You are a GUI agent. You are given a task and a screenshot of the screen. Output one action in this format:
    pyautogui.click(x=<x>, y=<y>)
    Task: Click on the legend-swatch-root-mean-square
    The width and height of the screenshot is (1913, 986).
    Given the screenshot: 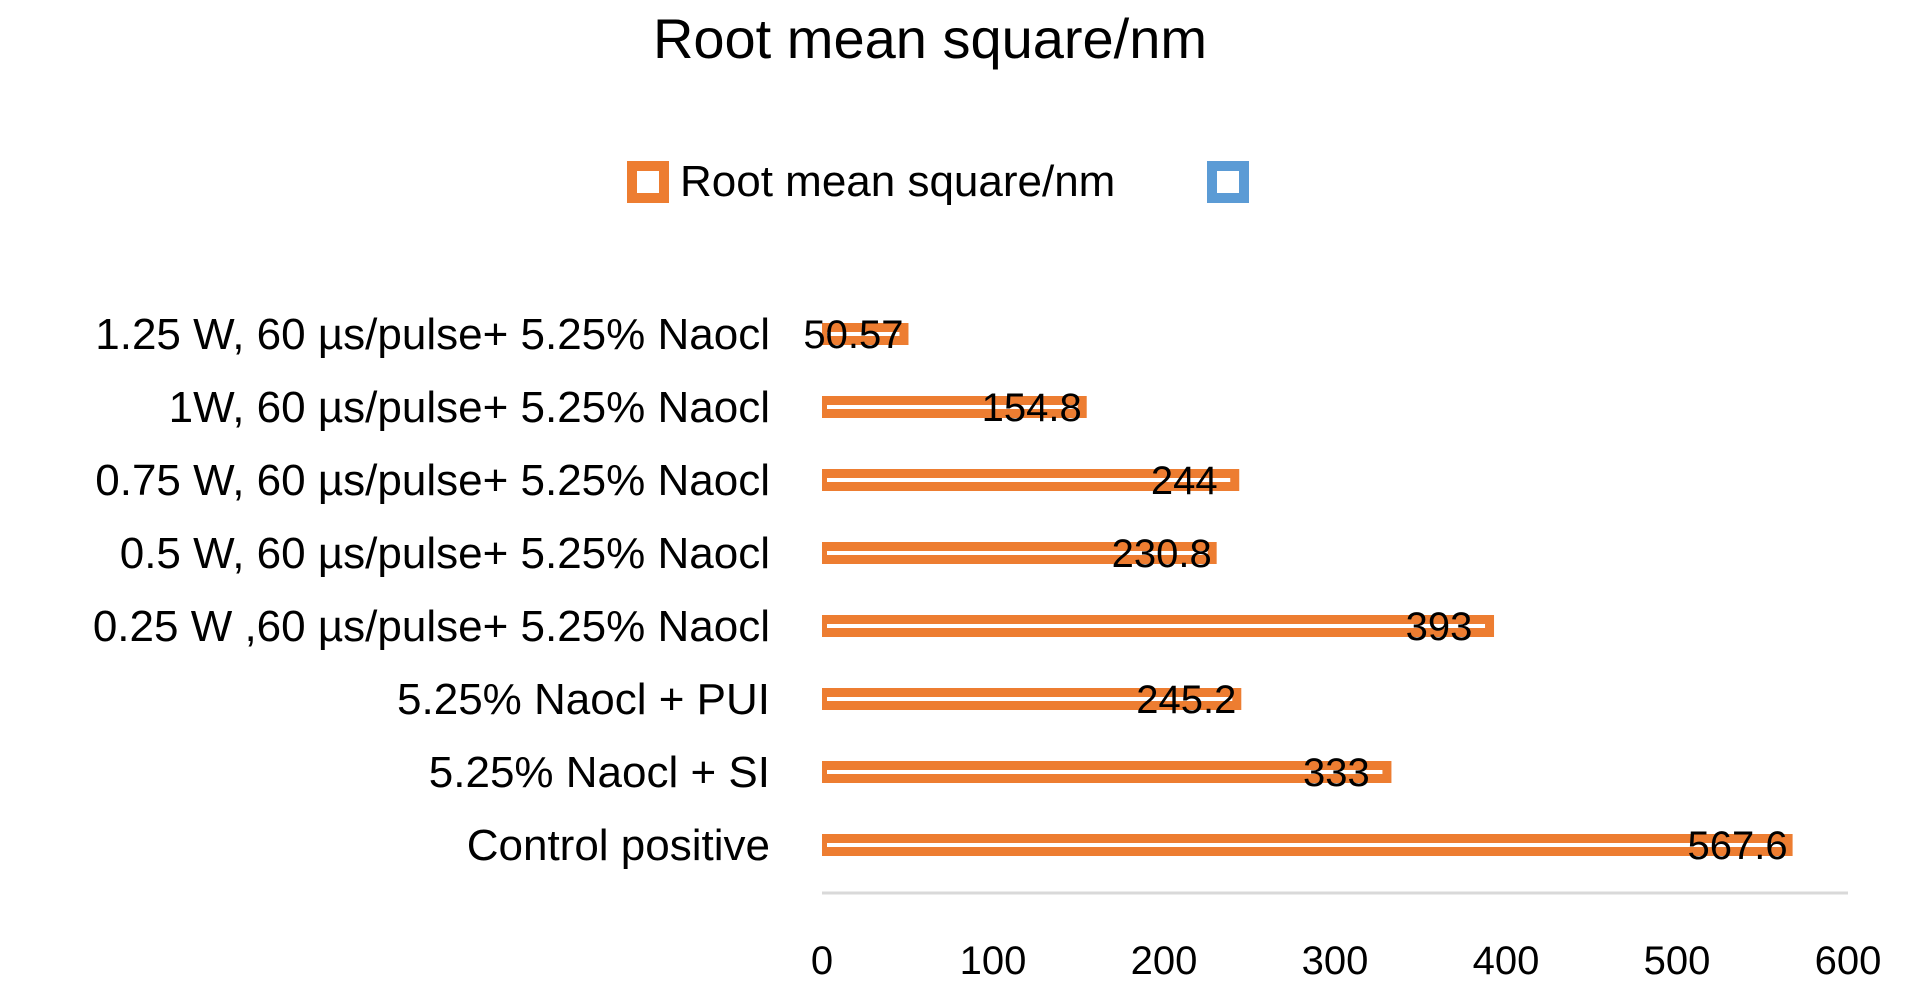 What is the action you would take?
    pyautogui.click(x=648, y=182)
    